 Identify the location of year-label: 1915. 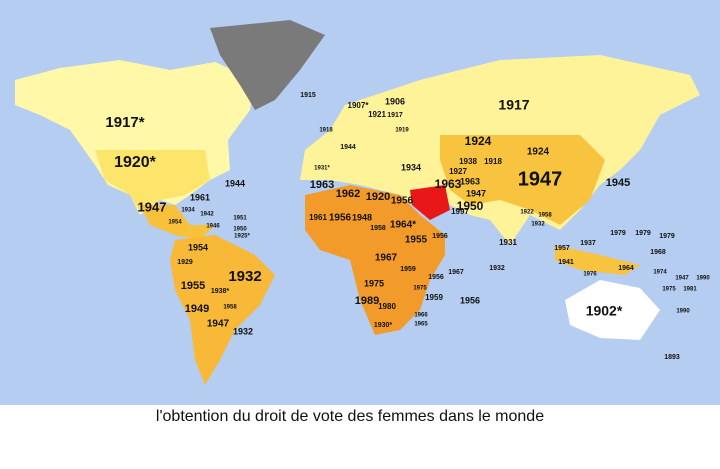
(308, 95).